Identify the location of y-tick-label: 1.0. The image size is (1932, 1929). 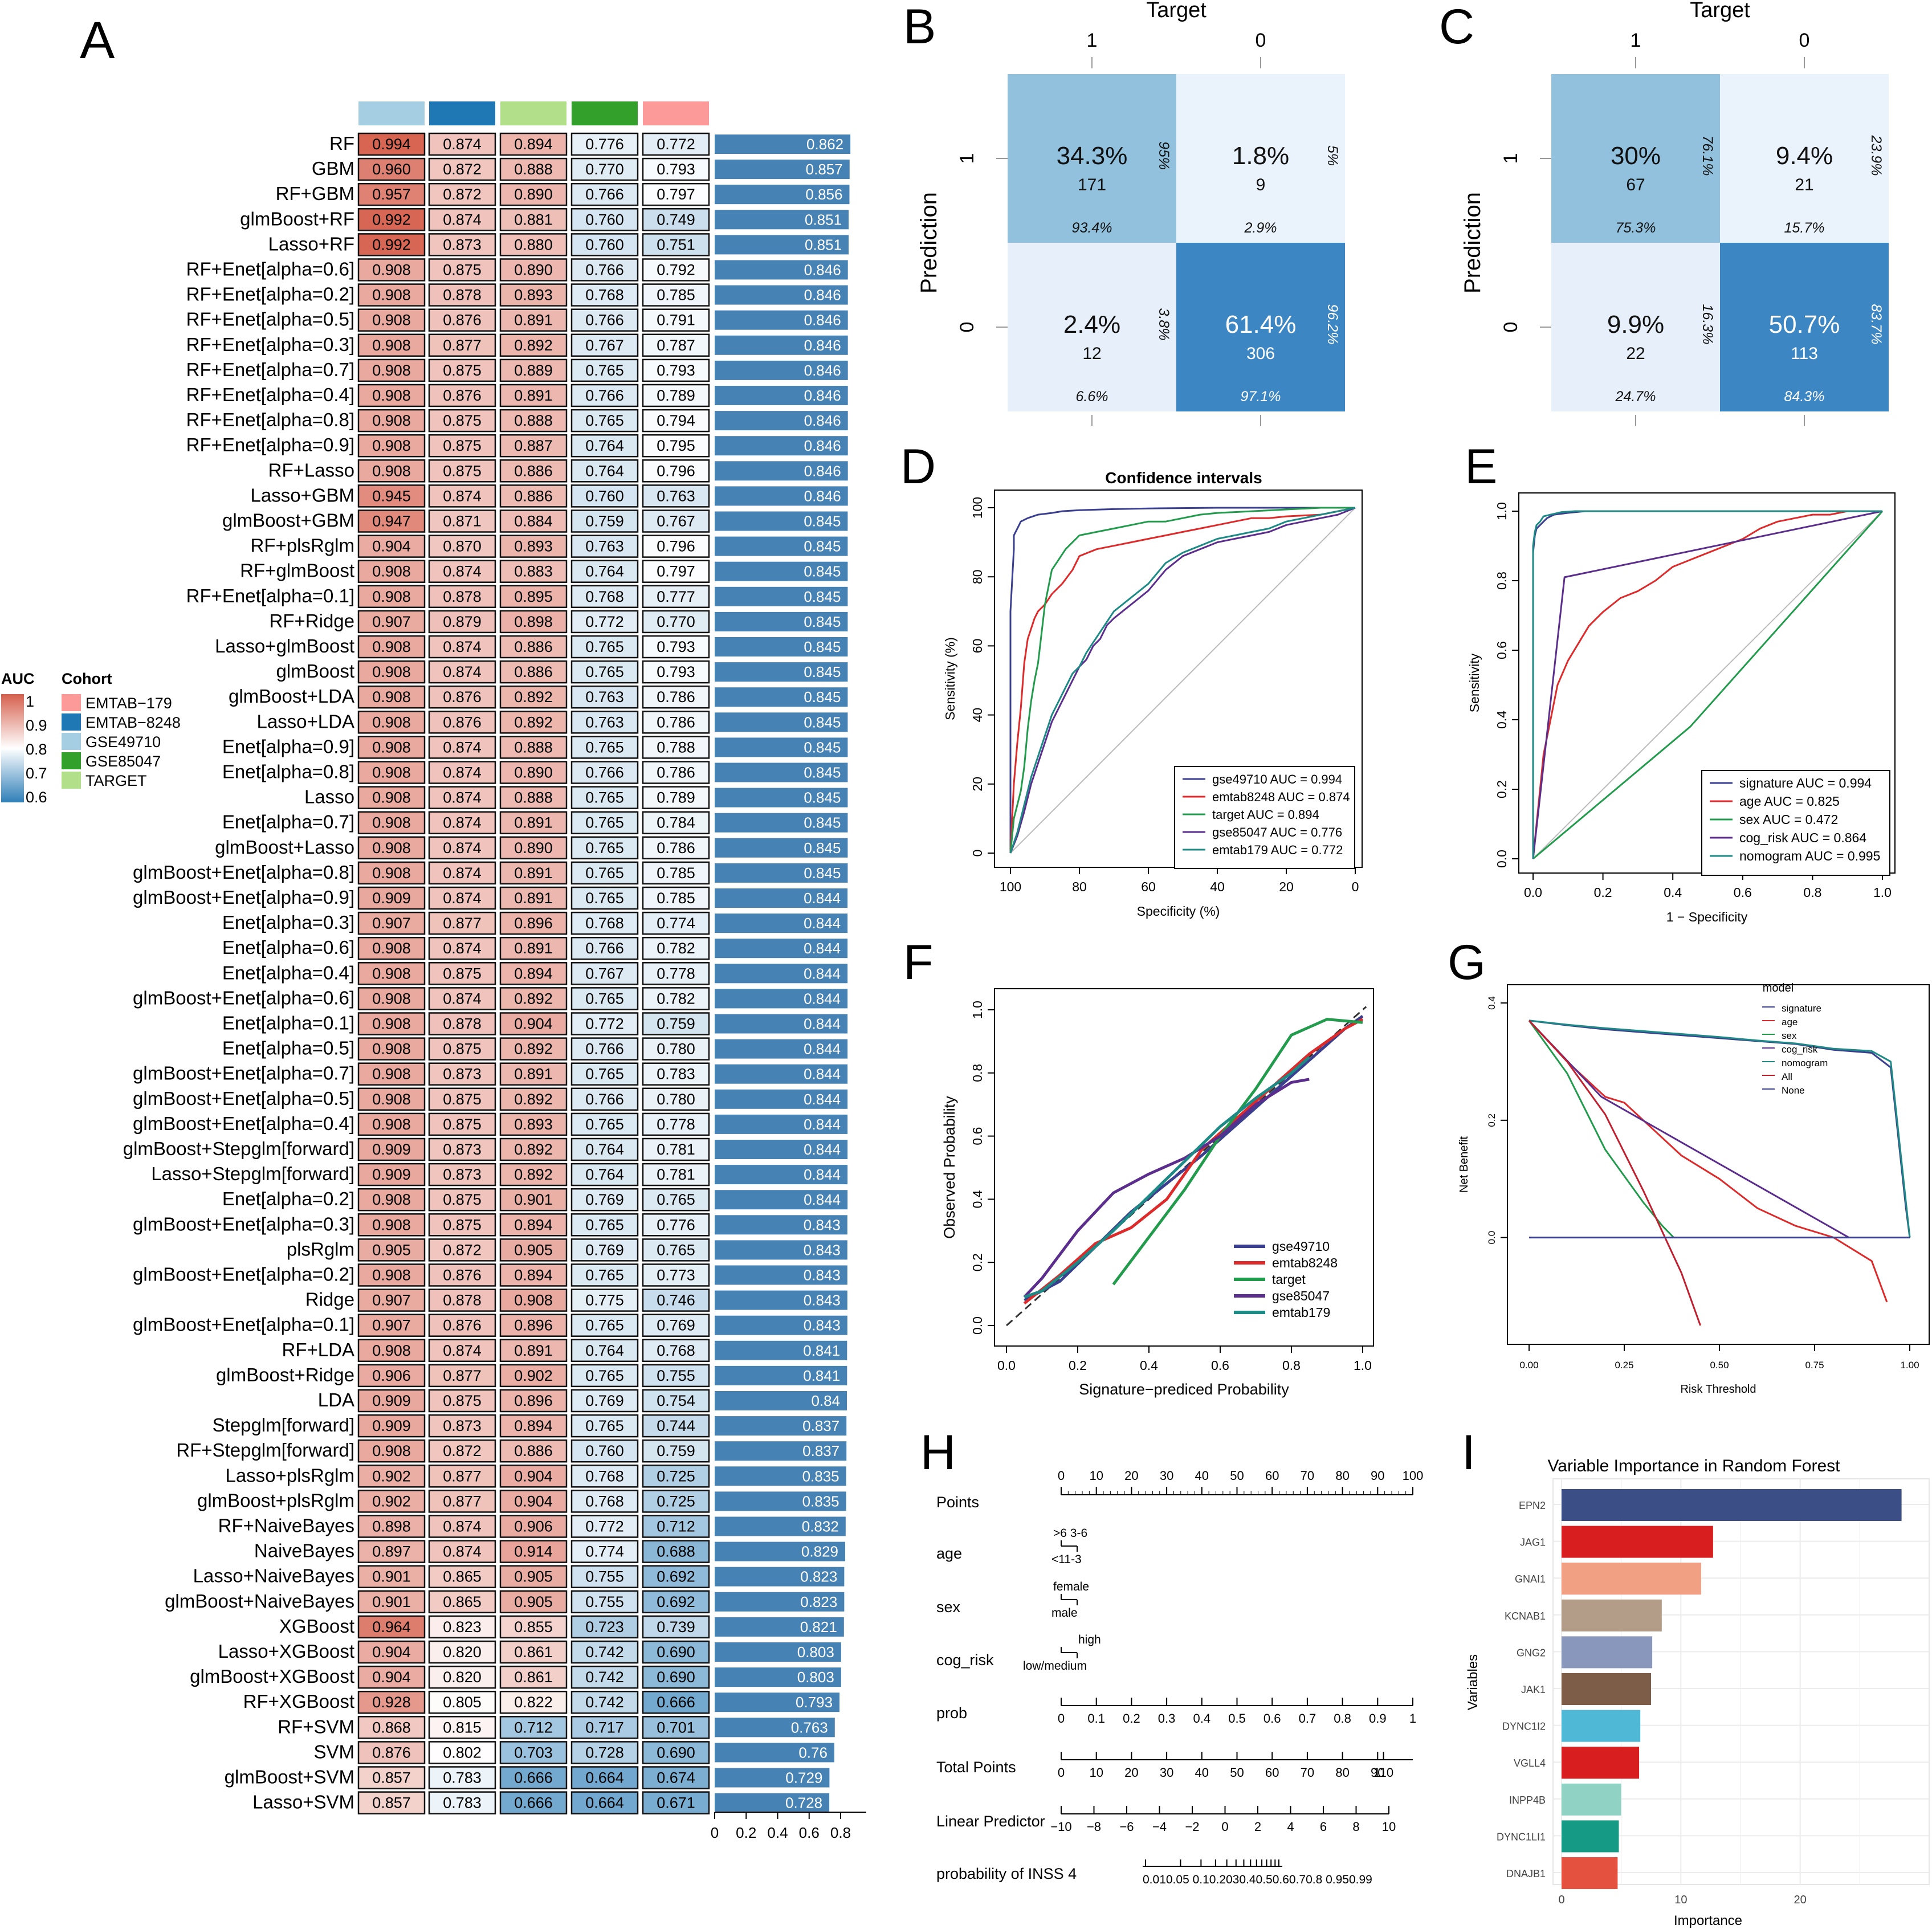
(1501, 511).